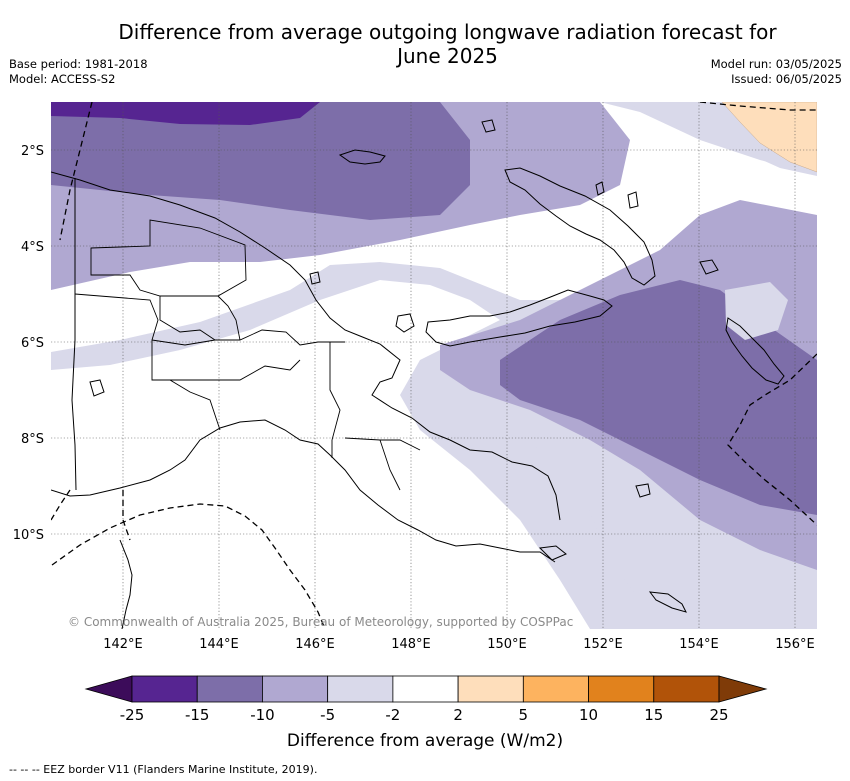  What do you see at coordinates (32, 343) in the screenshot?
I see `lat-label: 6°S` at bounding box center [32, 343].